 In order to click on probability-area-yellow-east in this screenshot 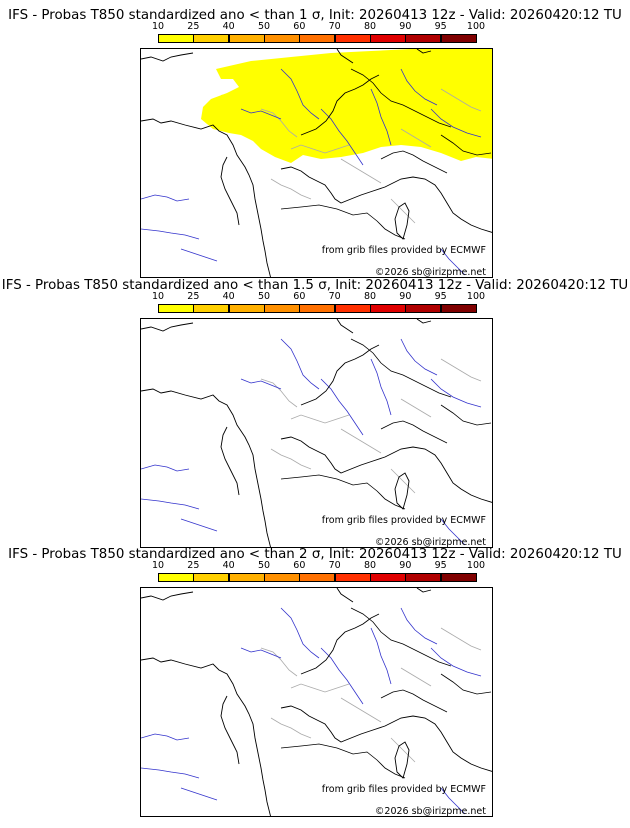, I will do `click(466, 144)`.